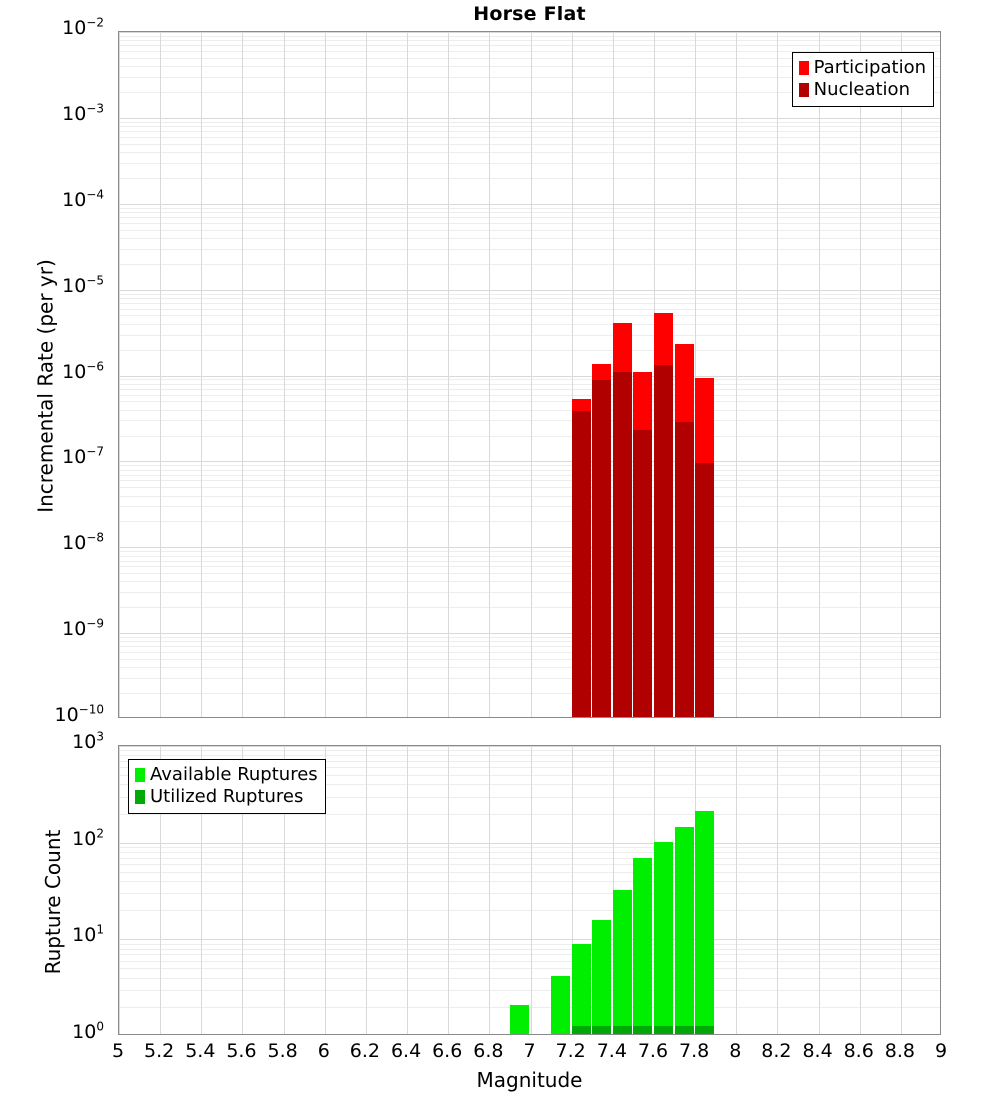 The image size is (1000, 1100). Describe the element at coordinates (88, 935) in the screenshot. I see `y-tick-label: 10¹` at that location.